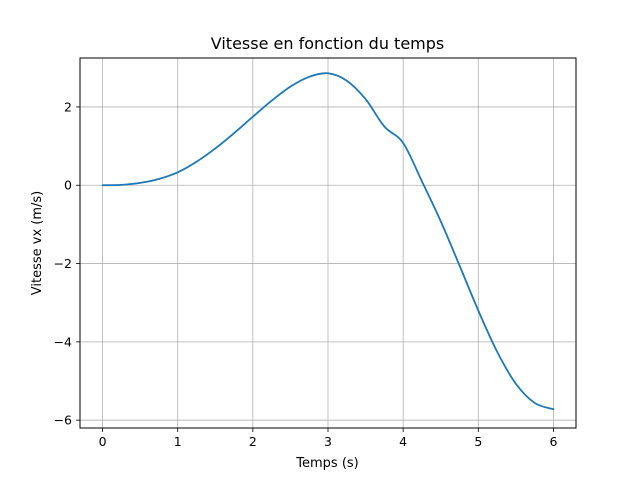 Image resolution: width=640 pixels, height=480 pixels. What do you see at coordinates (326, 463) in the screenshot?
I see `x-axis-label: Temps (s)` at bounding box center [326, 463].